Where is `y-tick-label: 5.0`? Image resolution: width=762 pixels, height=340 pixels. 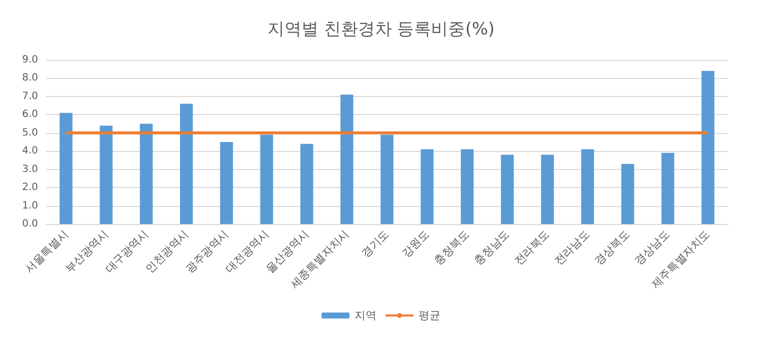
y-tick-label: 5.0 is located at coordinates (30, 132).